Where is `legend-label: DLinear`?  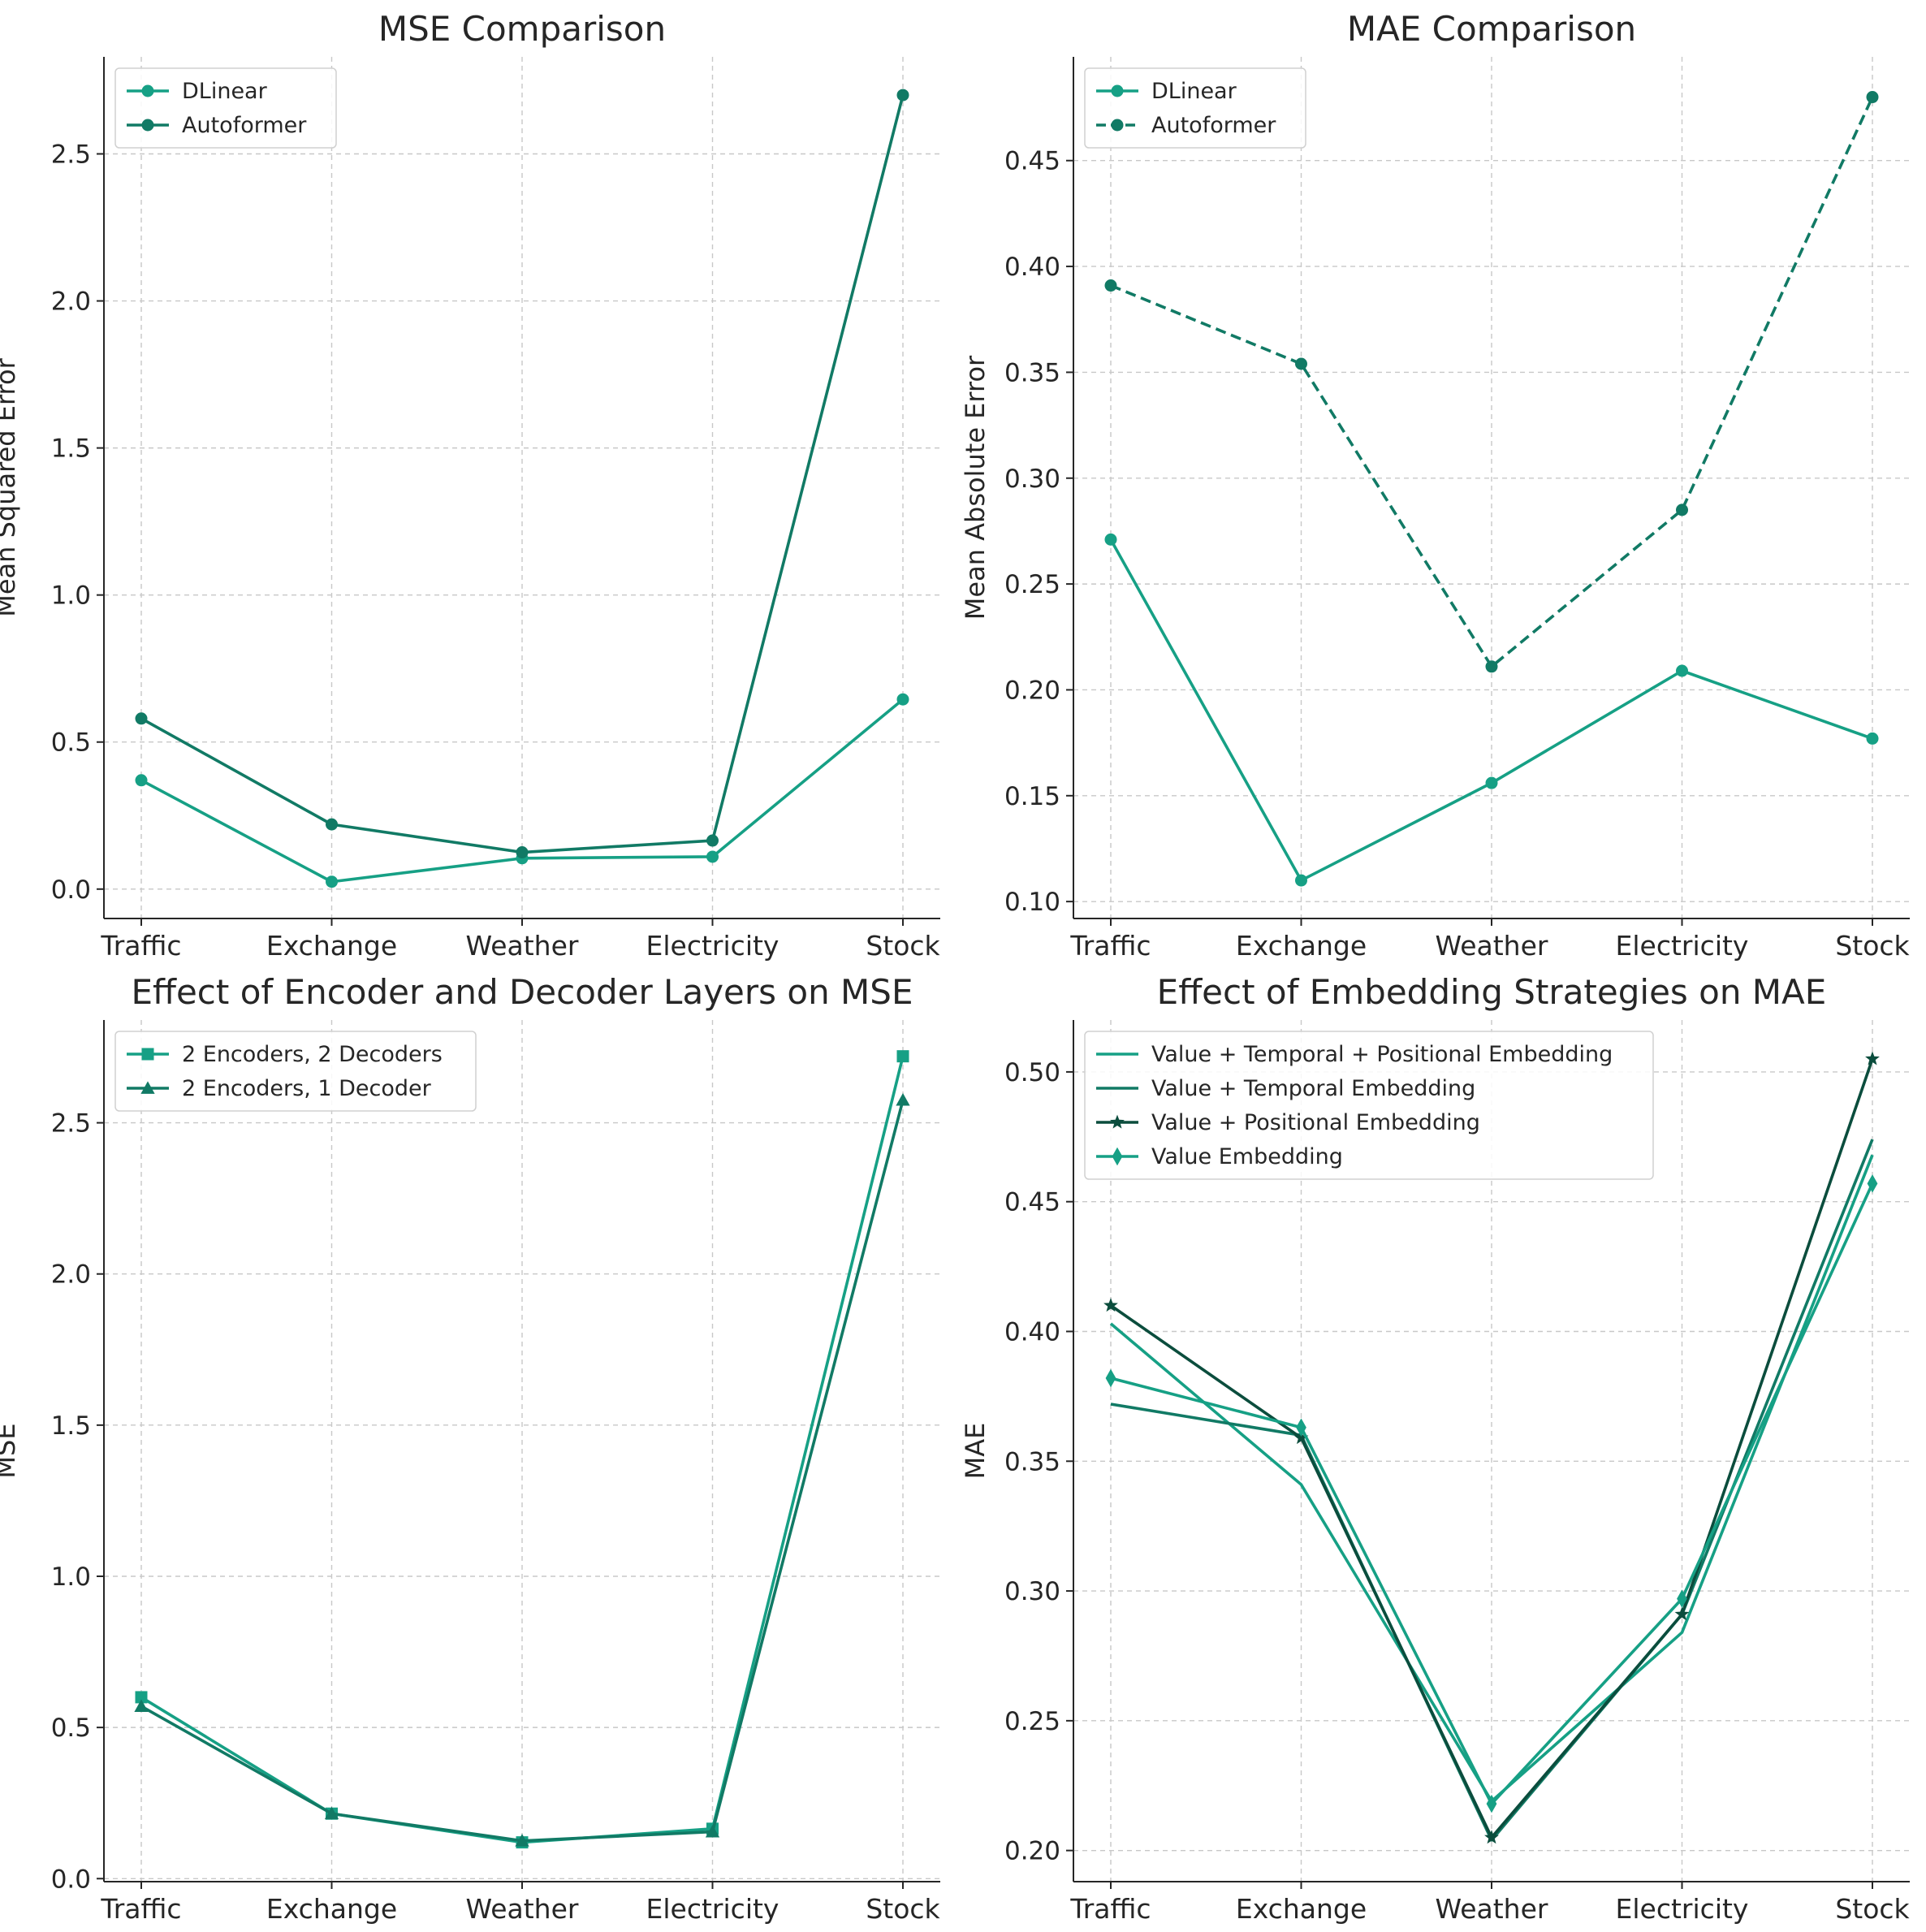 legend-label: DLinear is located at coordinates (1194, 91).